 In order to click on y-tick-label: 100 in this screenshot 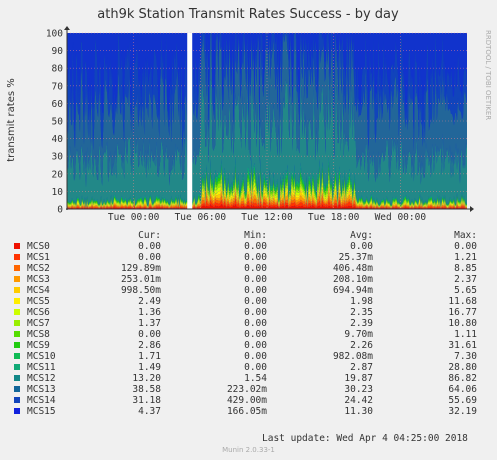, I will do `click(54, 34)`.